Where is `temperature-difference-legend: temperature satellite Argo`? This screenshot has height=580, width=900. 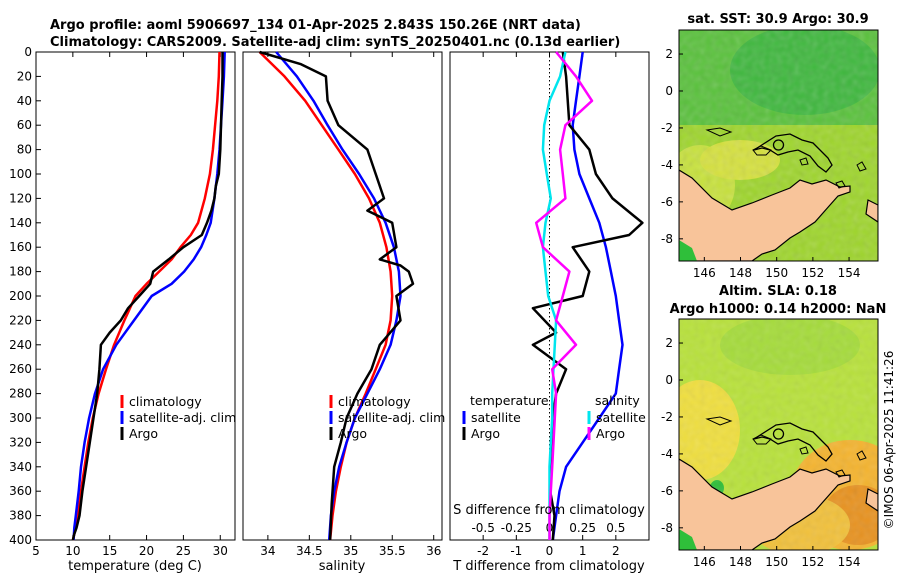 temperature-difference-legend: temperature satellite Argo is located at coordinates (505, 417).